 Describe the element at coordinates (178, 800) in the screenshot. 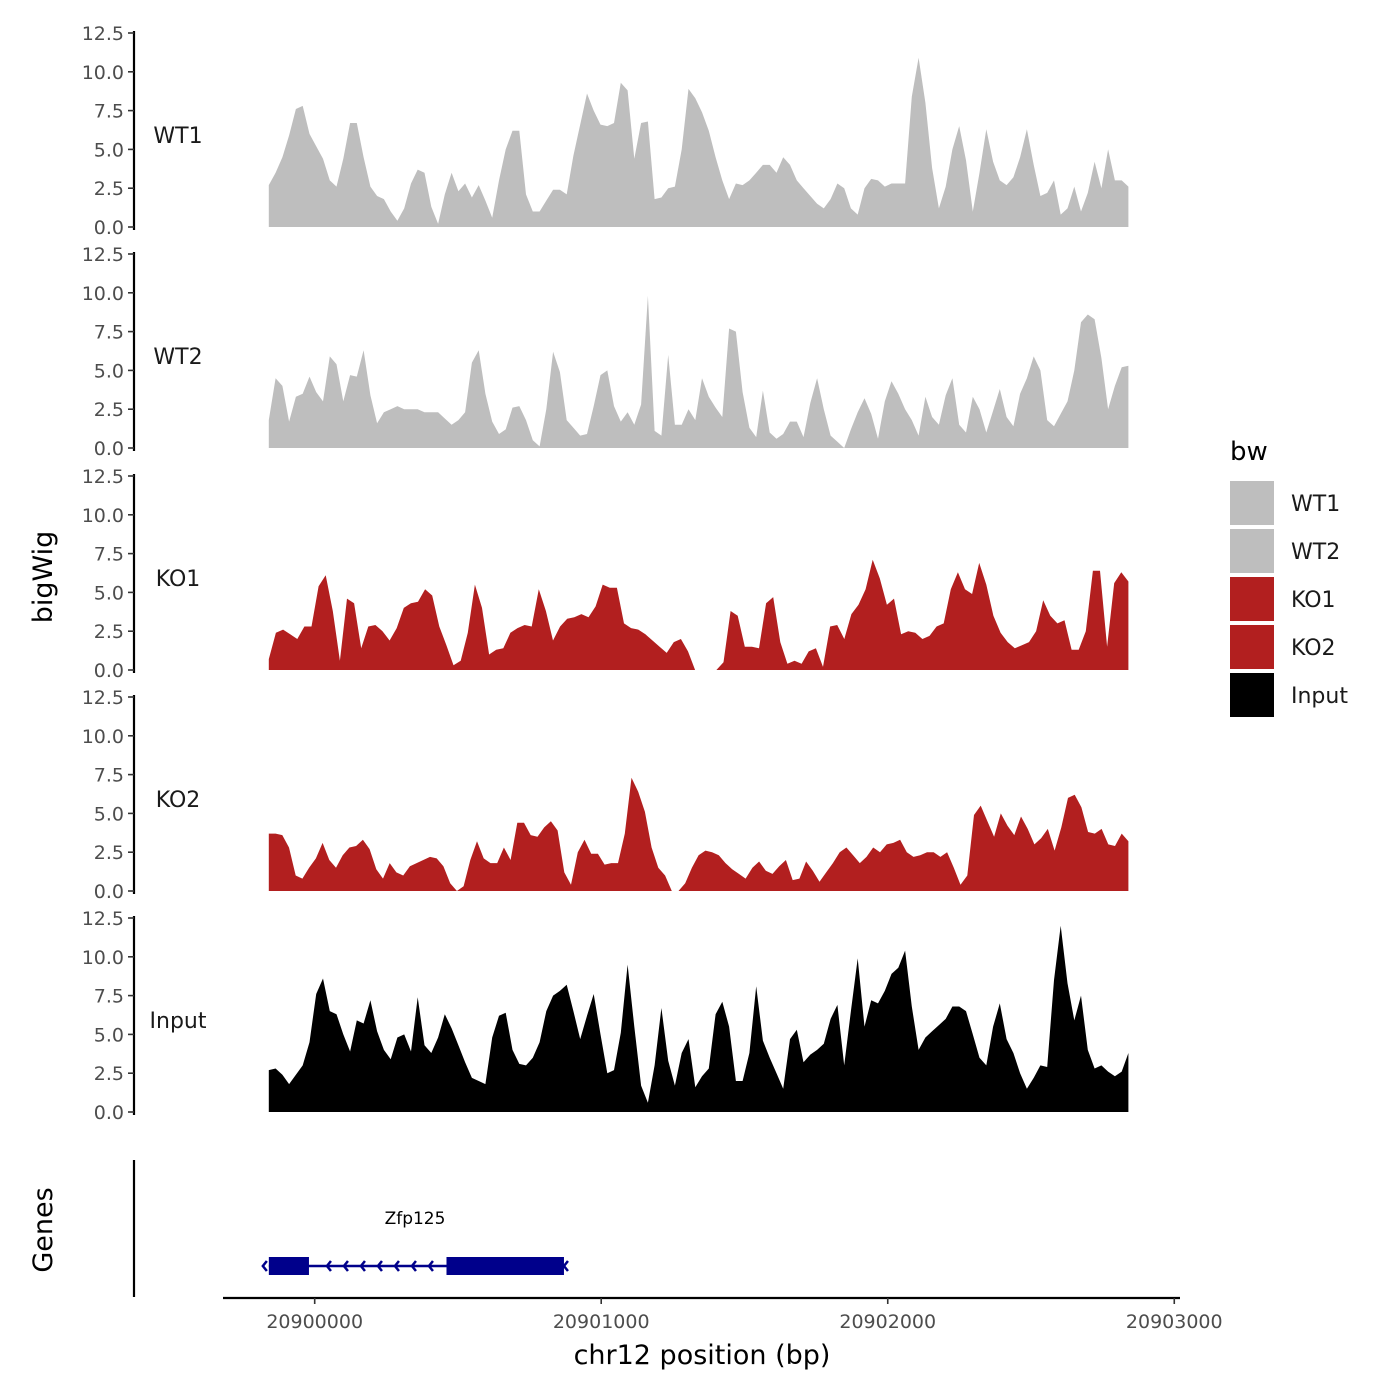

I see `track-label-ko2: KO2` at that location.